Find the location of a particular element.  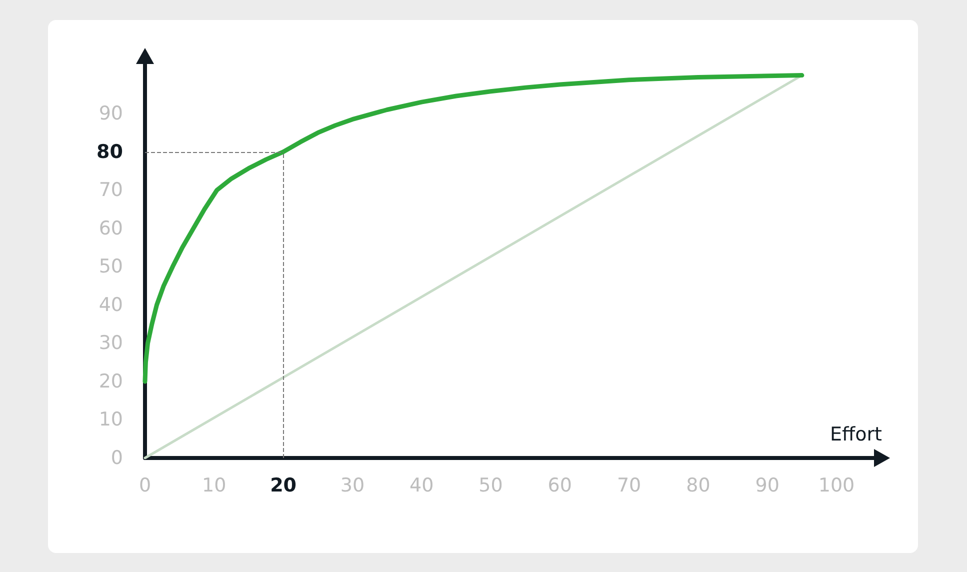

x-tick-label: 80 is located at coordinates (698, 485).